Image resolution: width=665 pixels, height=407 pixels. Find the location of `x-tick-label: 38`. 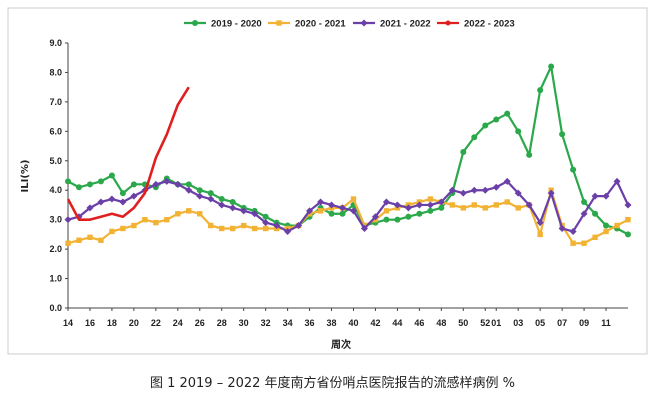

x-tick-label: 38 is located at coordinates (332, 323).